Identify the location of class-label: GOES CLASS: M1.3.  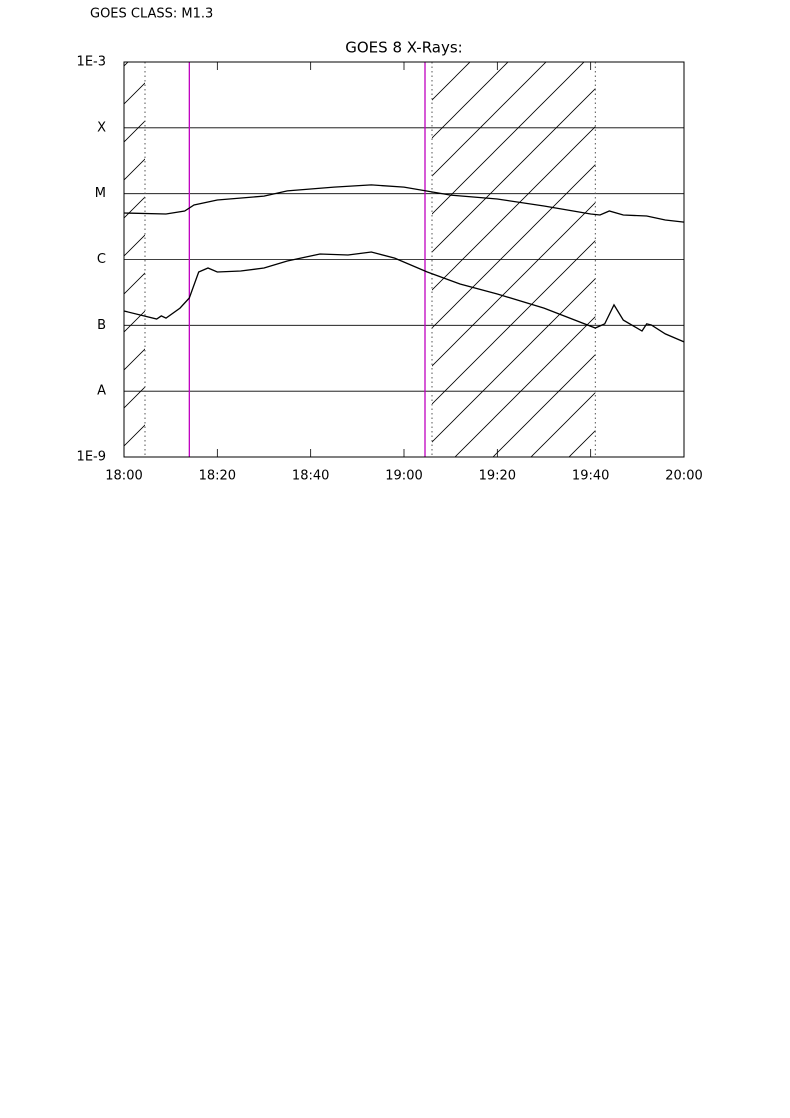
(151, 14).